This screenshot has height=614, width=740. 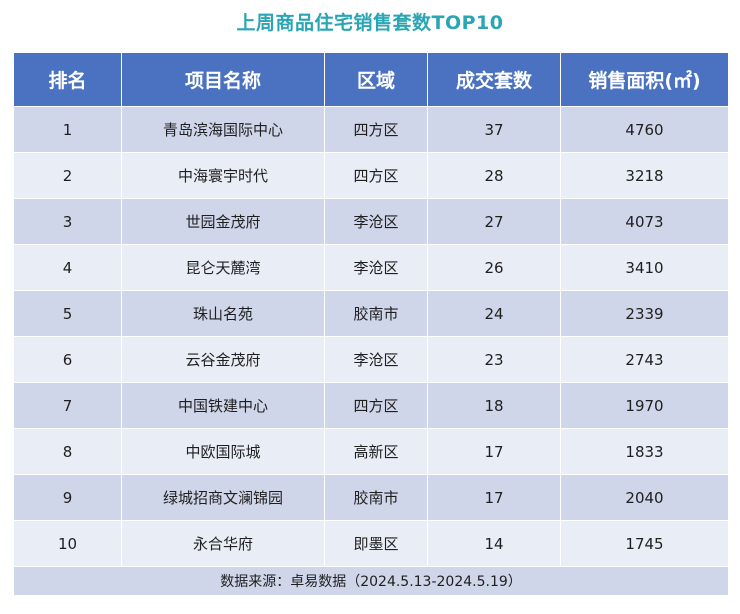 I want to click on cell-project-name: 中欧国际城, so click(x=223, y=451).